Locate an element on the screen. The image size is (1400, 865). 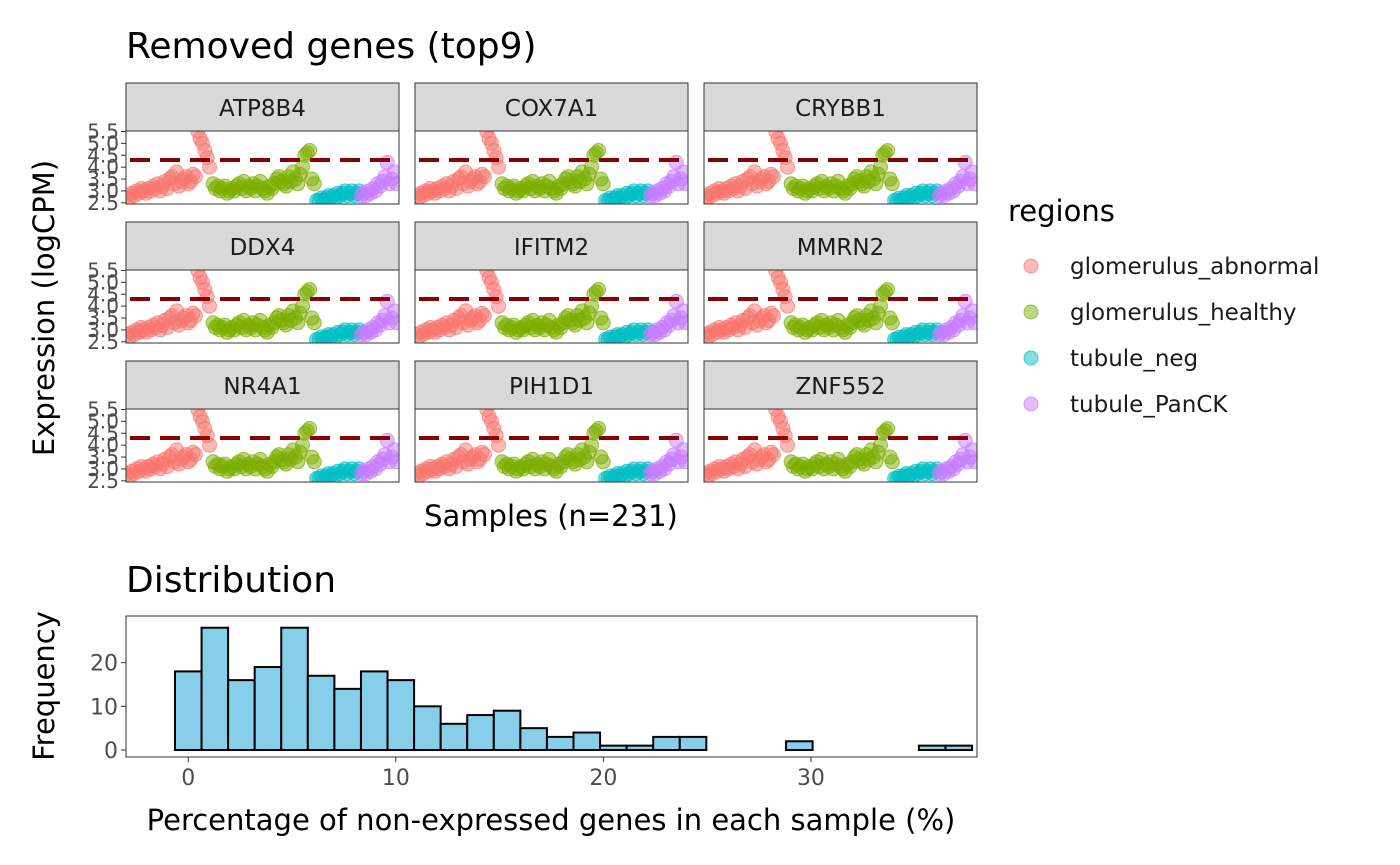
y-tick-label: 5.5 is located at coordinates (103, 270).